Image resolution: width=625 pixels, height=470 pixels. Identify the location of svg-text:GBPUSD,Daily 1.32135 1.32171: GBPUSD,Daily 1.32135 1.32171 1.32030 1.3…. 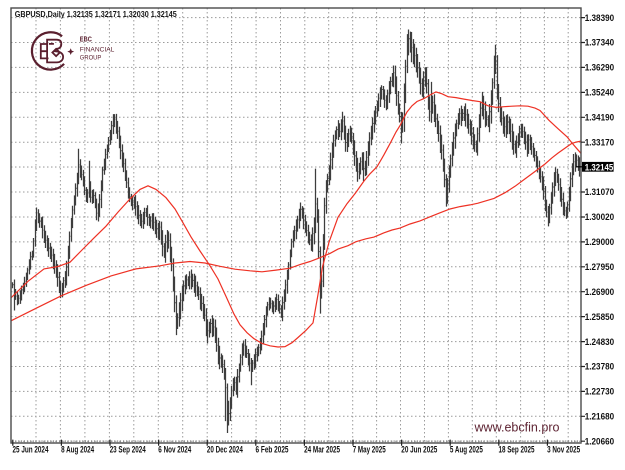
(96, 14).